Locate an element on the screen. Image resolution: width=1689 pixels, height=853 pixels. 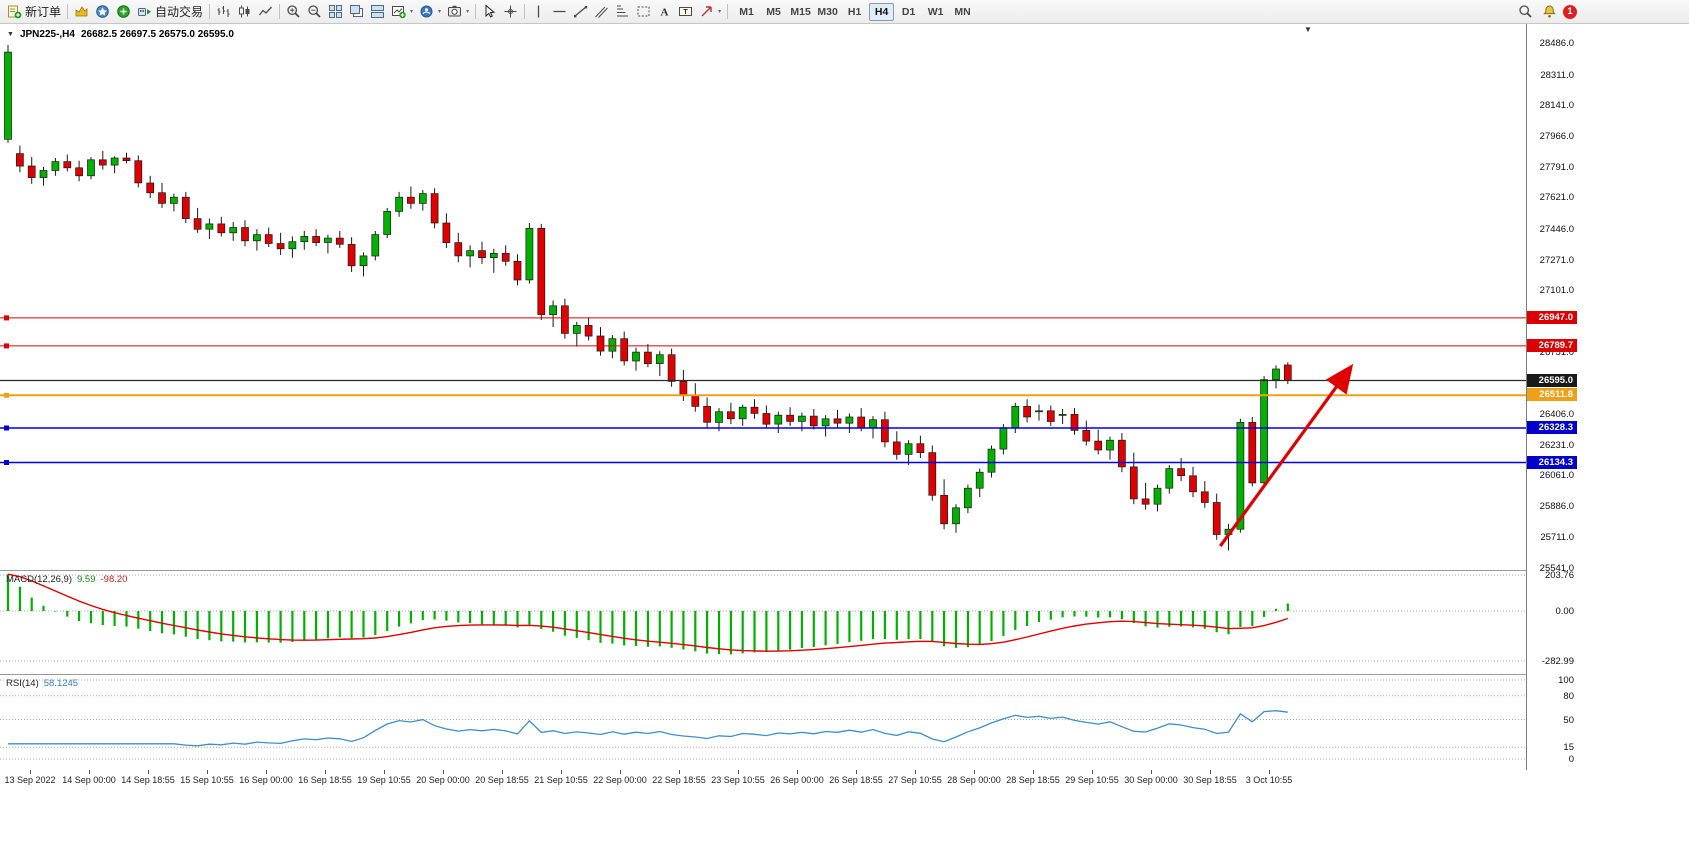
shapes-button is located at coordinates (643, 12).